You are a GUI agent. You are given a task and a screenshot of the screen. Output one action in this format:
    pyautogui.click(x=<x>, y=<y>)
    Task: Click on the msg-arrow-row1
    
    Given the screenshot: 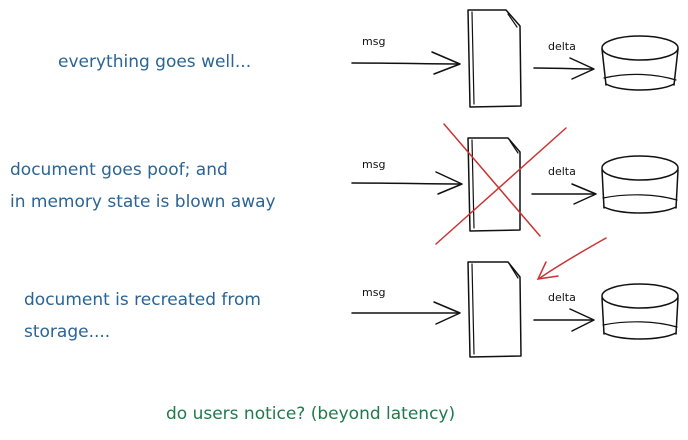 What is the action you would take?
    pyautogui.click(x=406, y=63)
    